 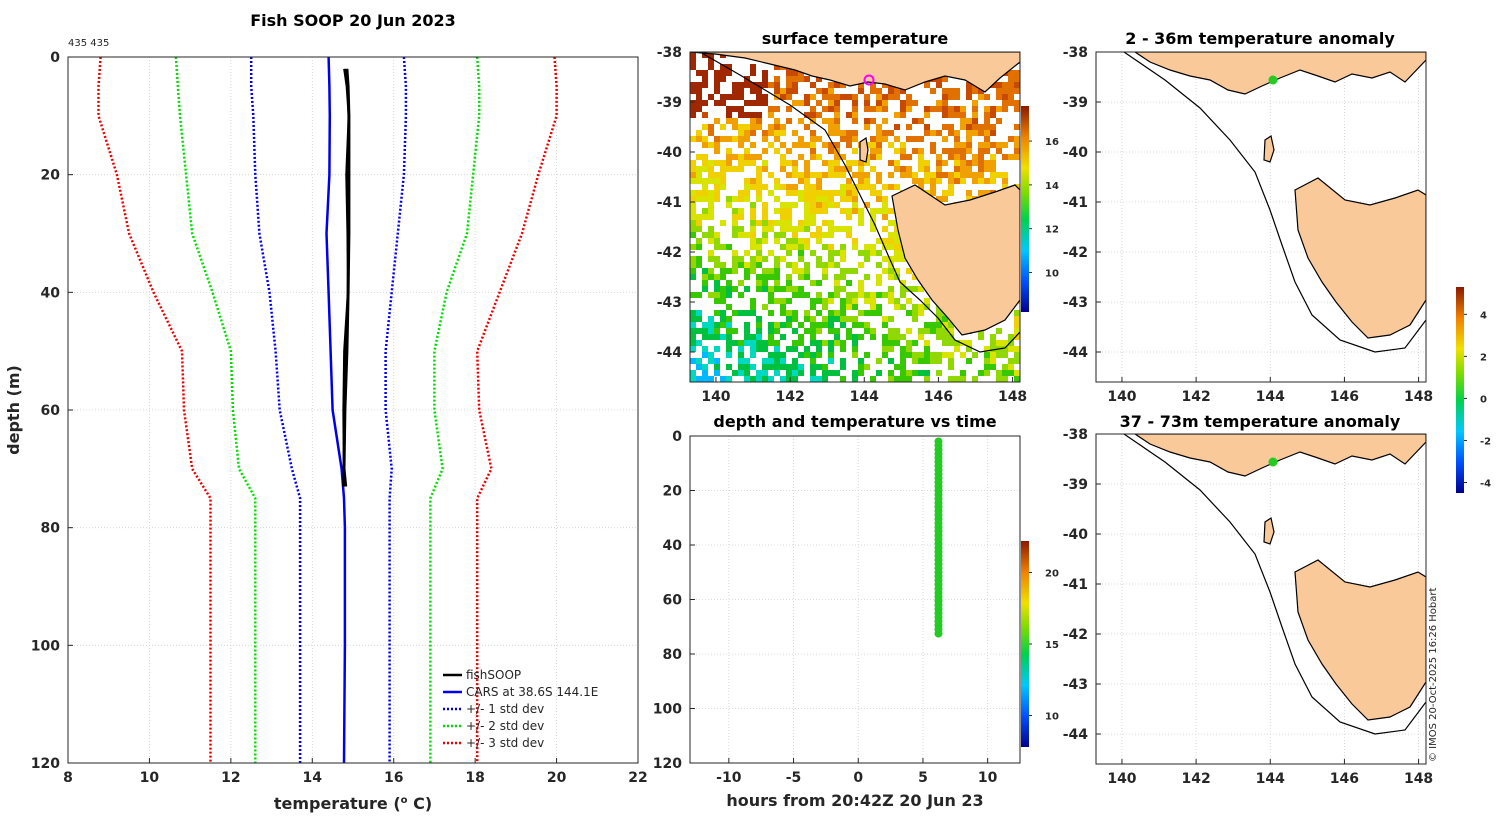 I want to click on timeplot-x-tick-label: -5, so click(x=794, y=778).